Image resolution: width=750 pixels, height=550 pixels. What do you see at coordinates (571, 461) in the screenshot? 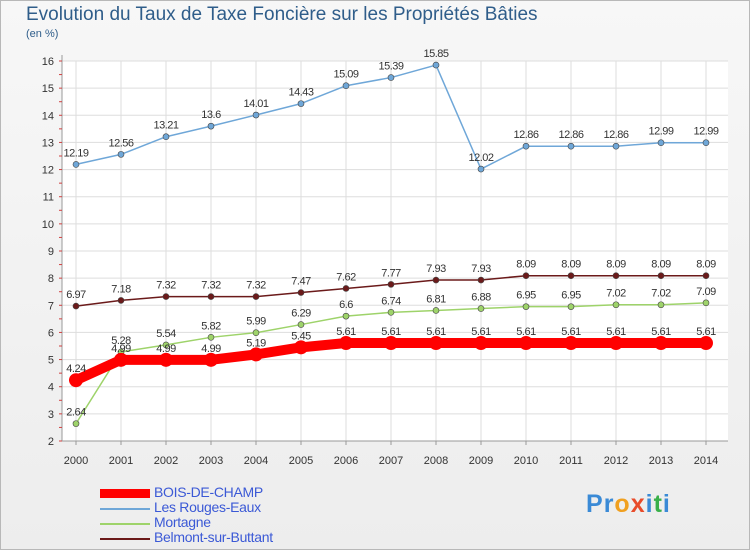
I see `x-tick-label: 2011` at bounding box center [571, 461].